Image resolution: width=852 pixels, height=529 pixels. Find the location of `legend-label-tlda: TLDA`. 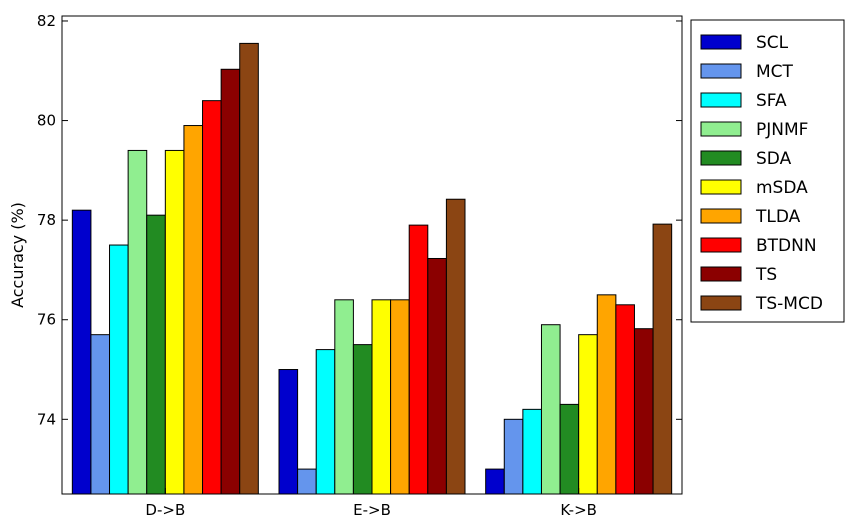

legend-label-tlda: TLDA is located at coordinates (778, 217).